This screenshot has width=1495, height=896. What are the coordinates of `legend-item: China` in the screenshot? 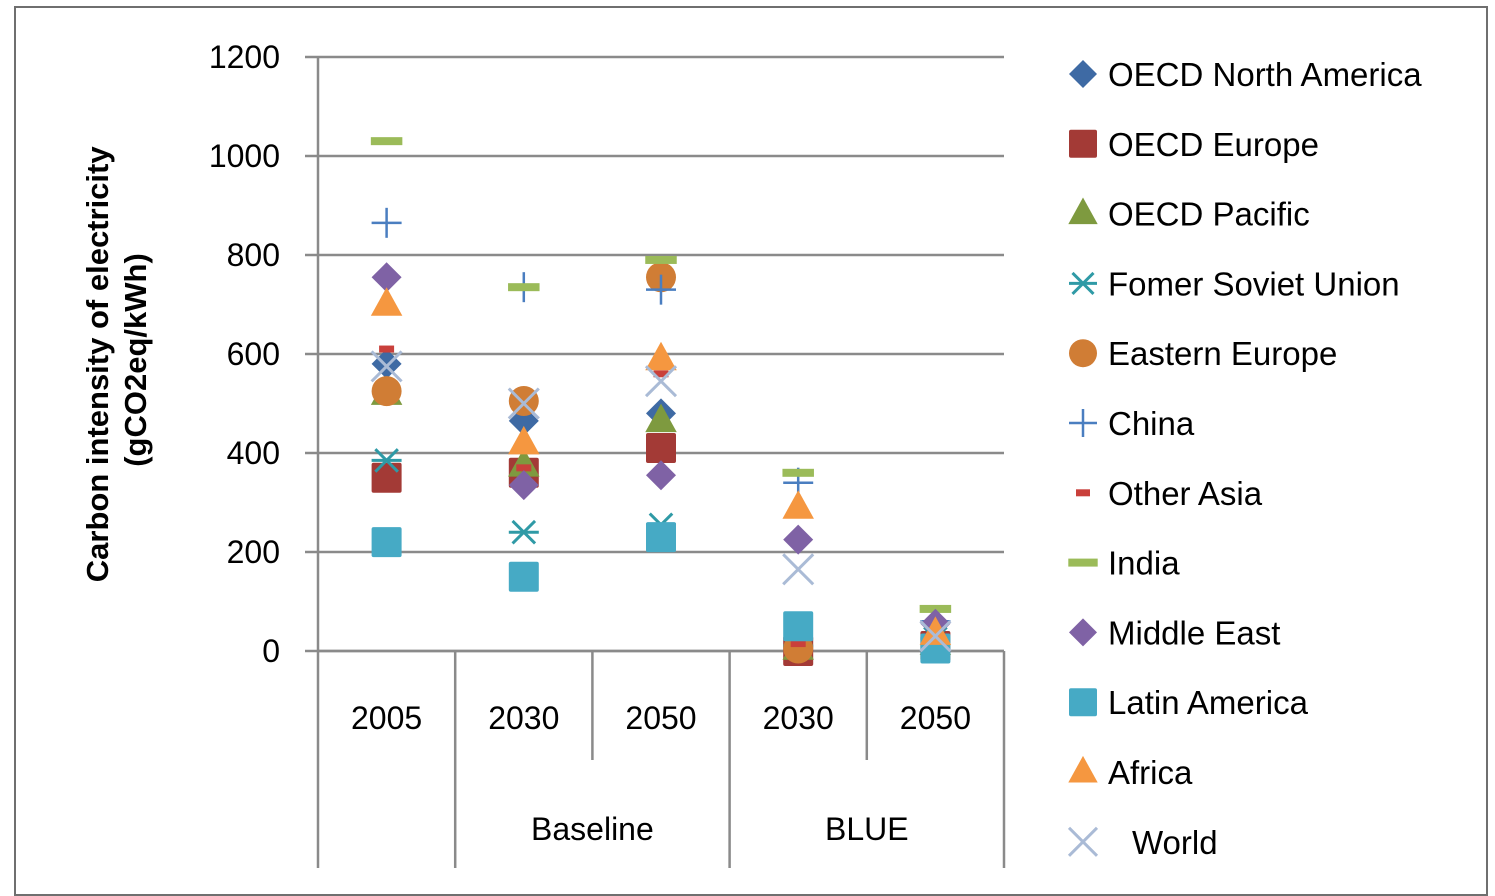 It's located at (1132, 423).